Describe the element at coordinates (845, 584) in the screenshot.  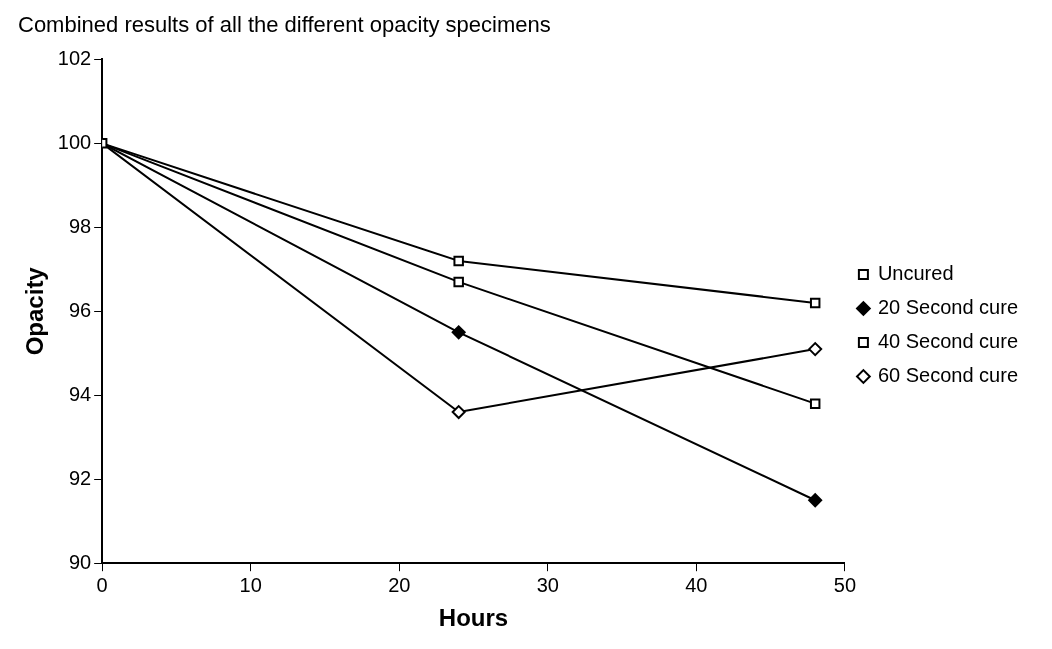
I see `x-tick-label: 50` at that location.